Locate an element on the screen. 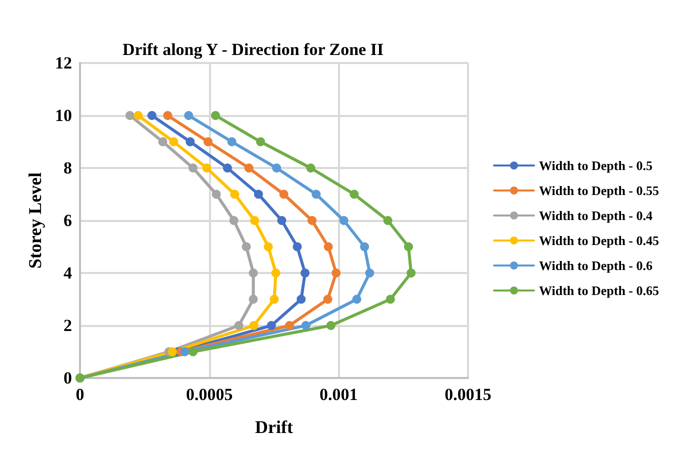 The height and width of the screenshot is (456, 677). x-tick-label: 0.0015 is located at coordinates (468, 394).